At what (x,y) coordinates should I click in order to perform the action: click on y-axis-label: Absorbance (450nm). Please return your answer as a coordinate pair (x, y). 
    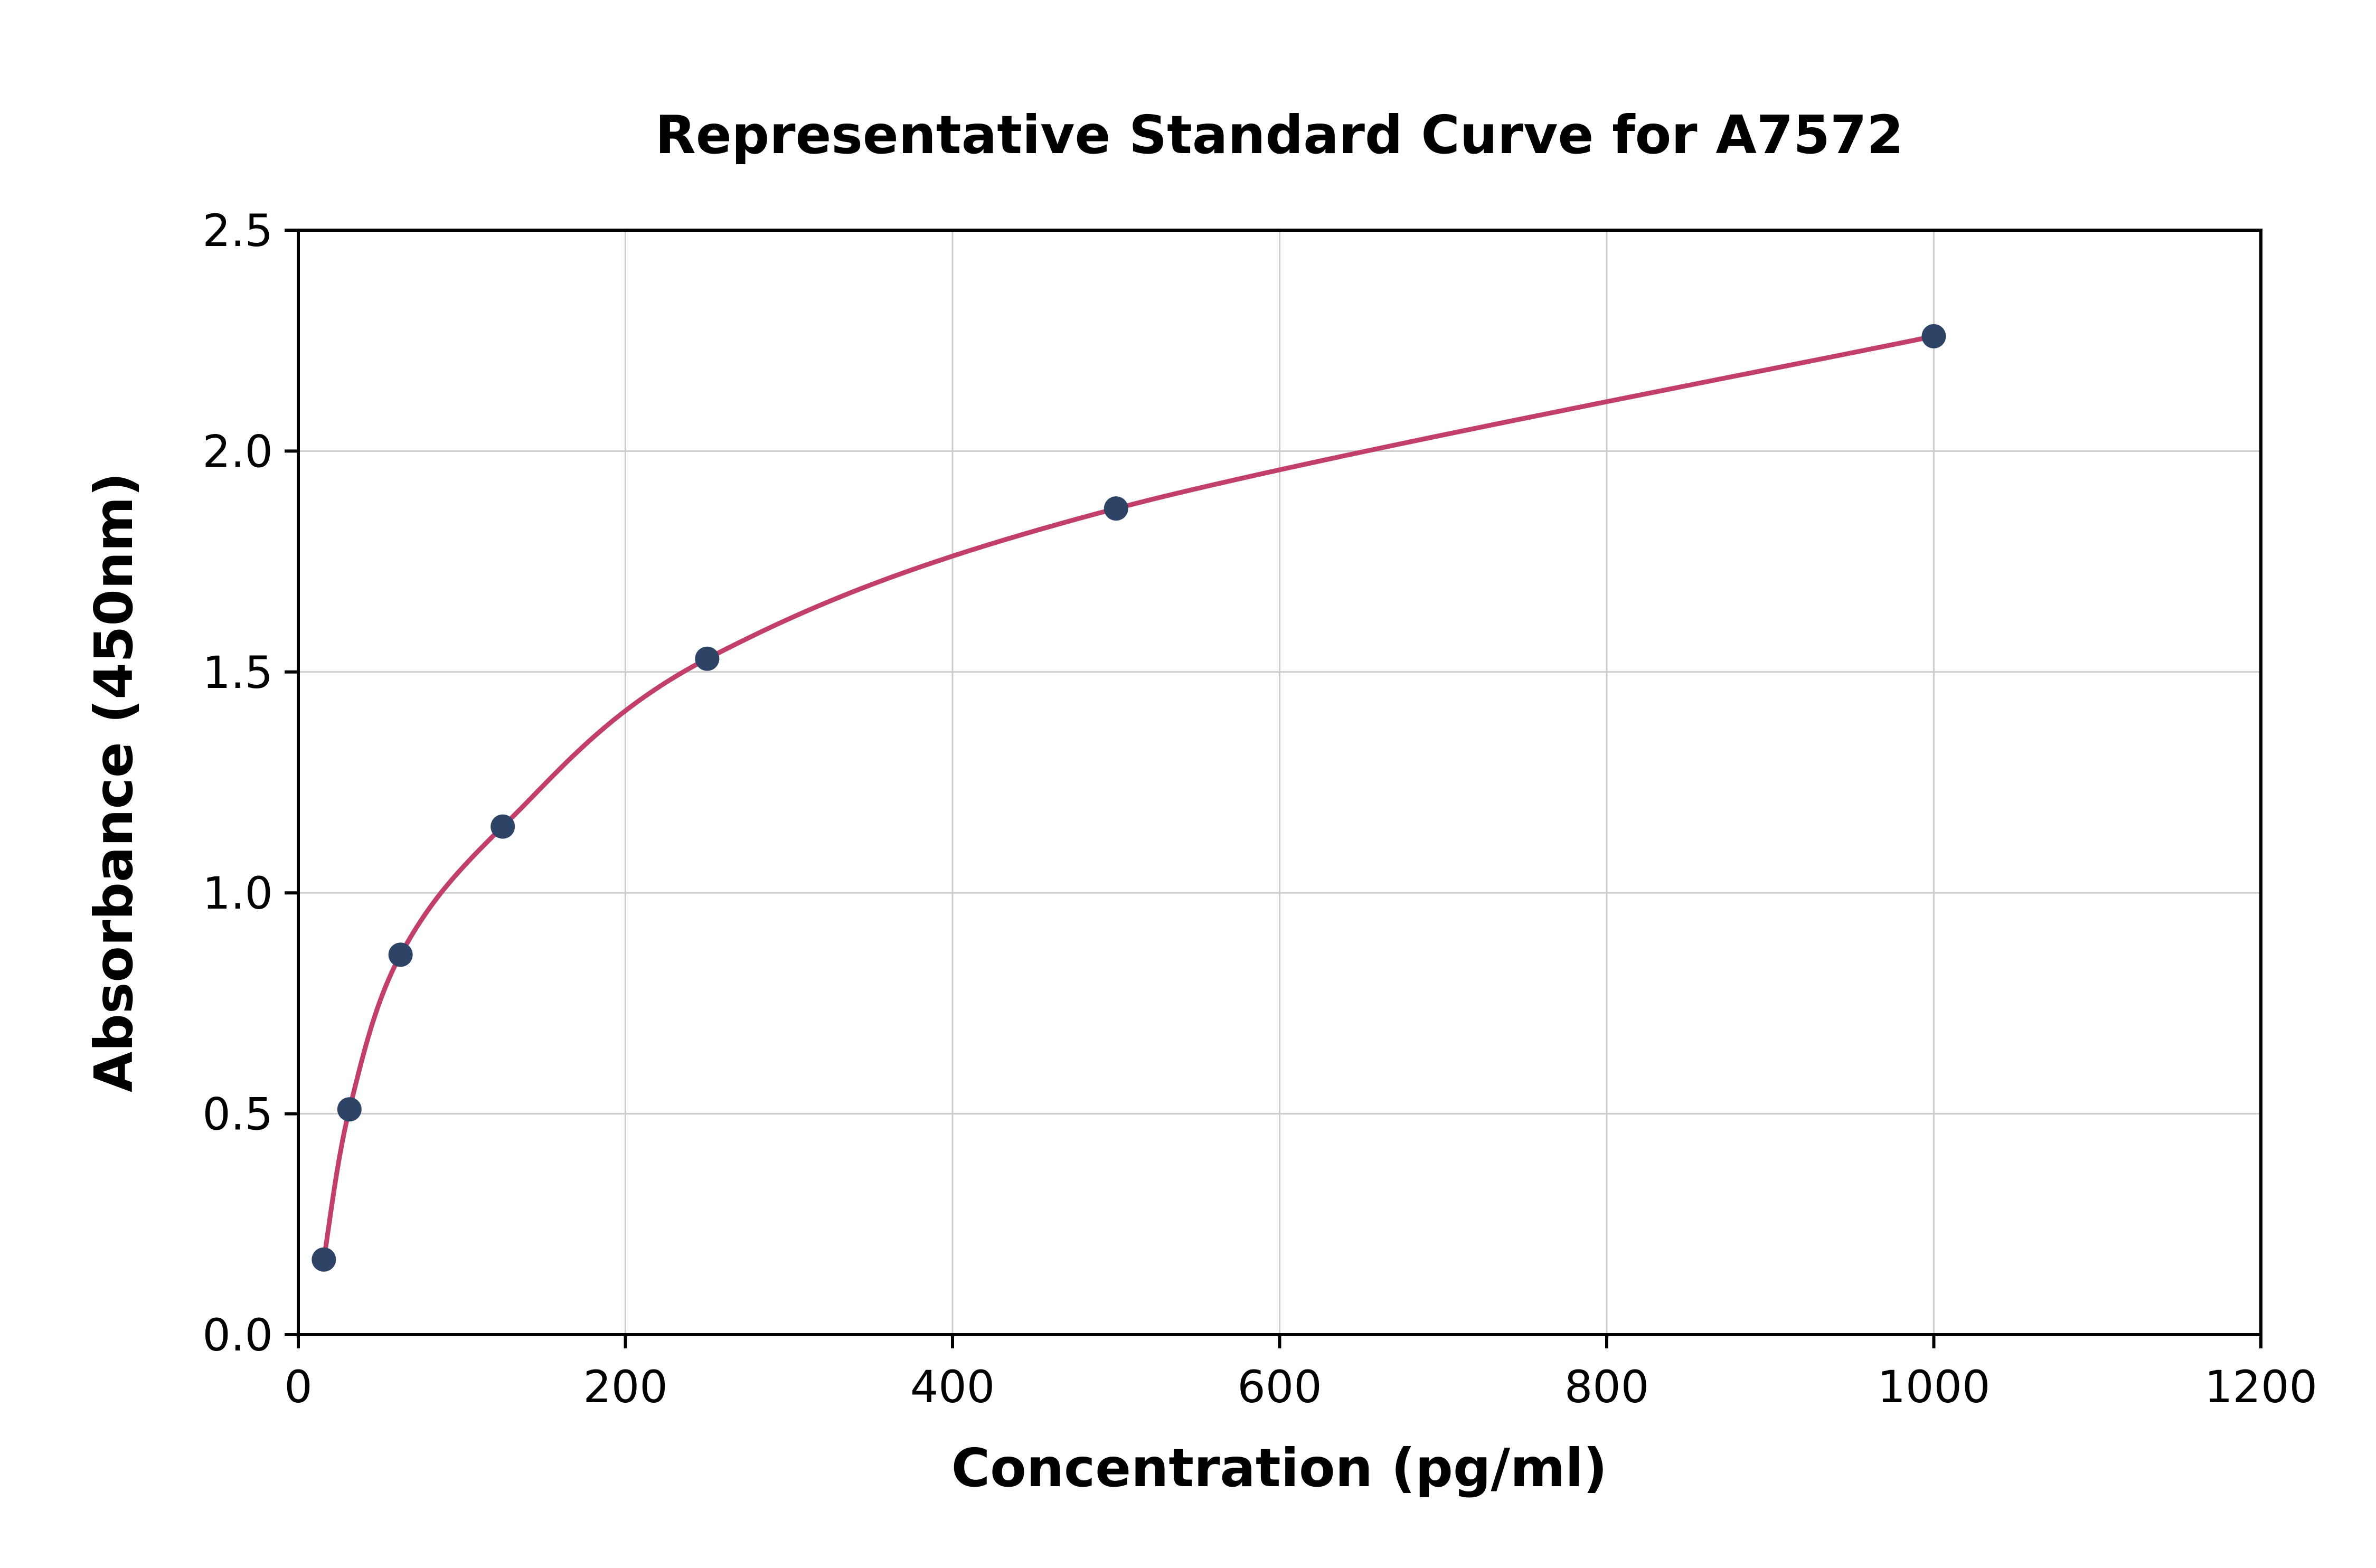
    Looking at the image, I should click on (114, 782).